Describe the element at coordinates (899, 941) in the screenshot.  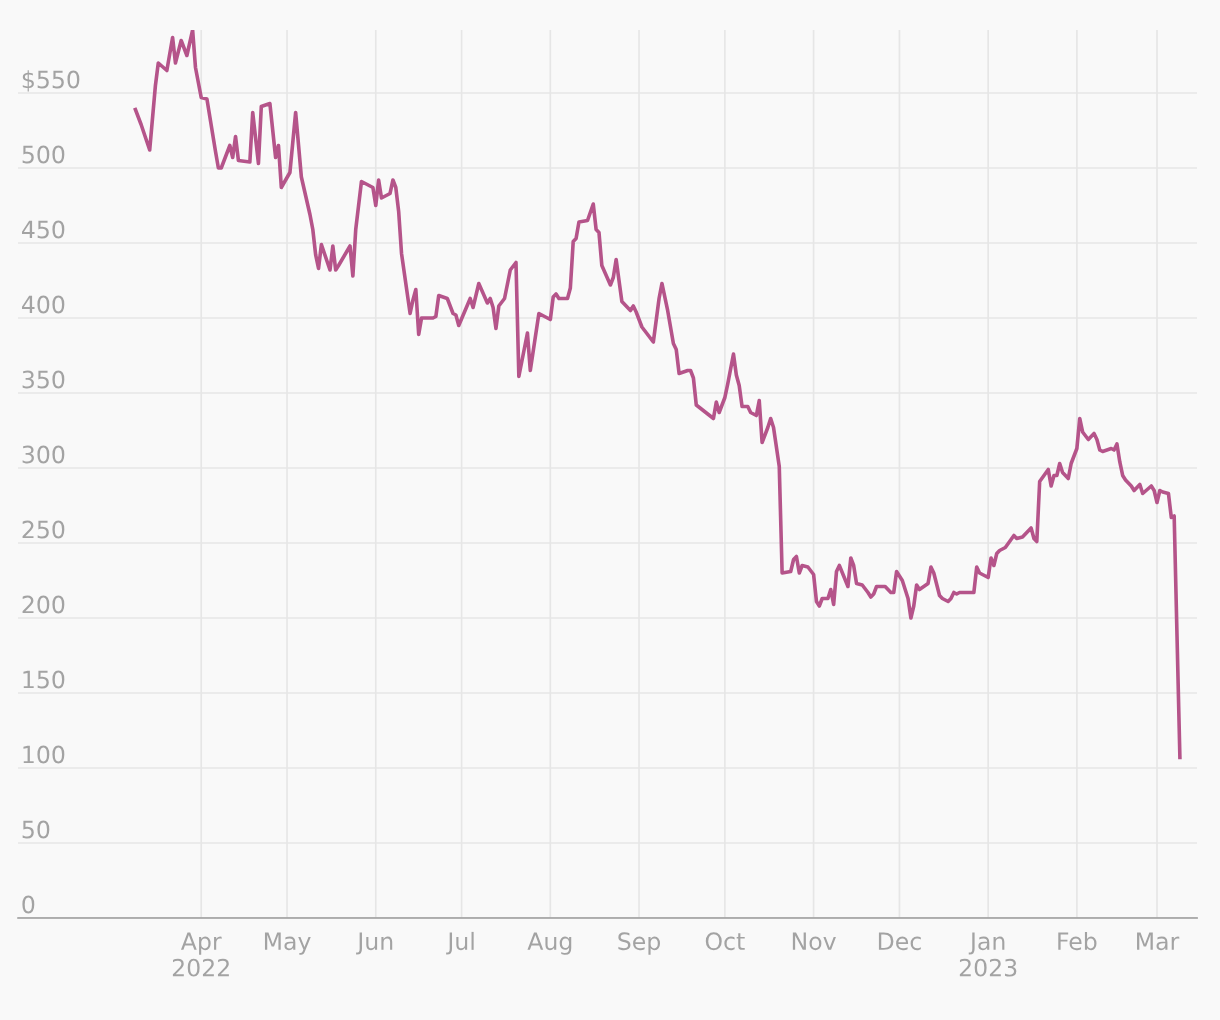
I see `x-tick-label: Dec` at that location.